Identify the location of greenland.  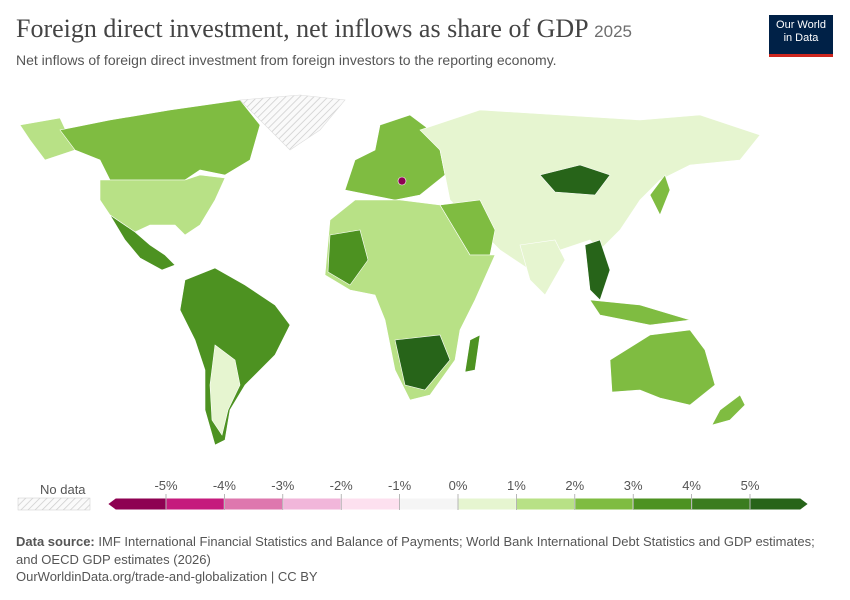
(292, 122).